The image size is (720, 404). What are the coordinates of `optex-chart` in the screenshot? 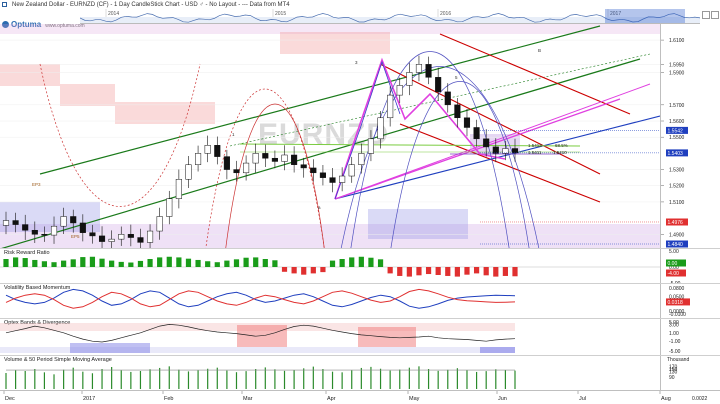 It's located at (330, 337).